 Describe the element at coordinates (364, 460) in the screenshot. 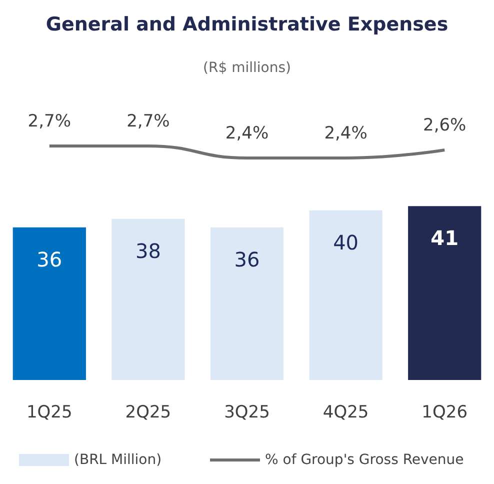

I see `legend-label: % of Group's Gross Revenue` at that location.